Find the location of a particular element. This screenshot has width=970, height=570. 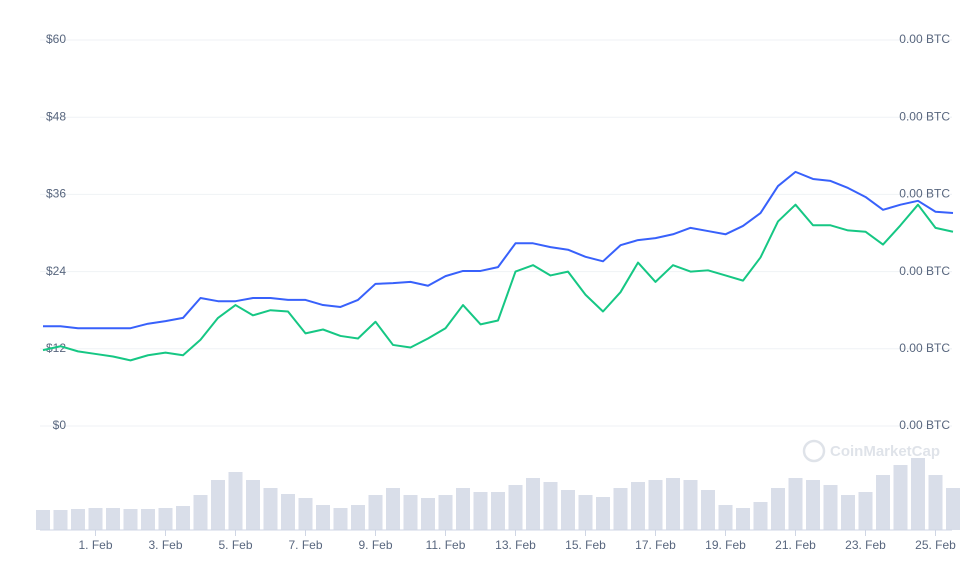

y-tick-label: $24 is located at coordinates (56, 271).